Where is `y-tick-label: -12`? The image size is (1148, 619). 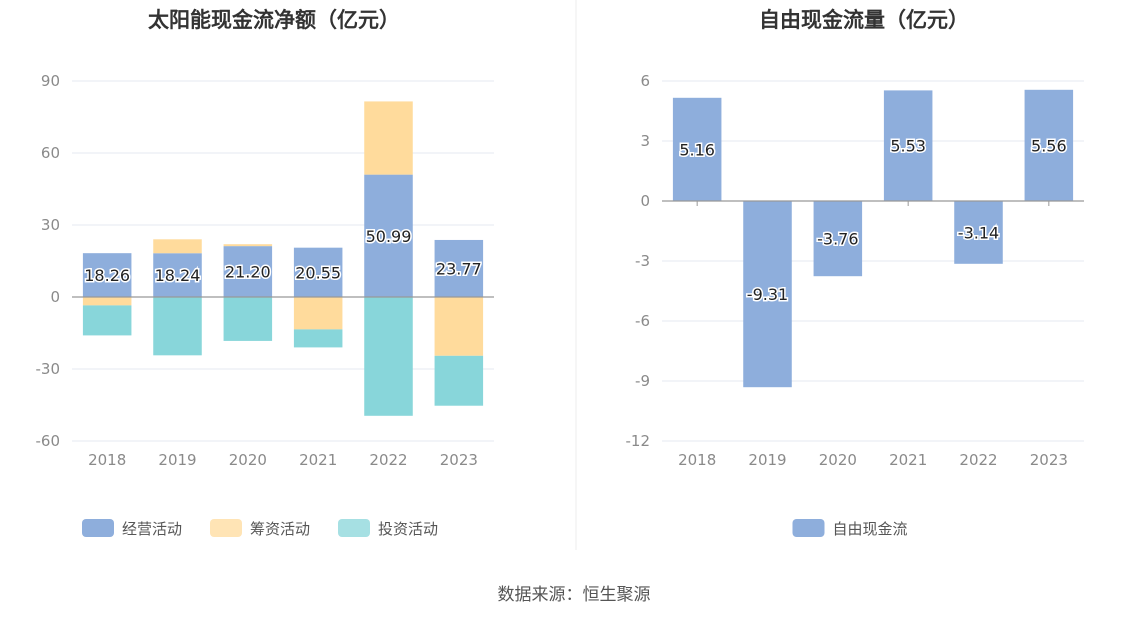 y-tick-label: -12 is located at coordinates (638, 441).